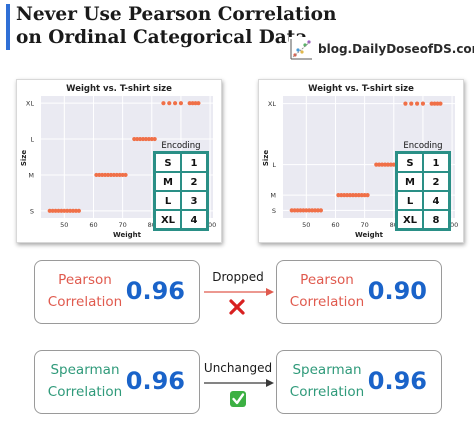 The width and height of the screenshot is (474, 422). I want to click on pearson-before-card: Pearson Correlation 0.96, so click(117, 292).